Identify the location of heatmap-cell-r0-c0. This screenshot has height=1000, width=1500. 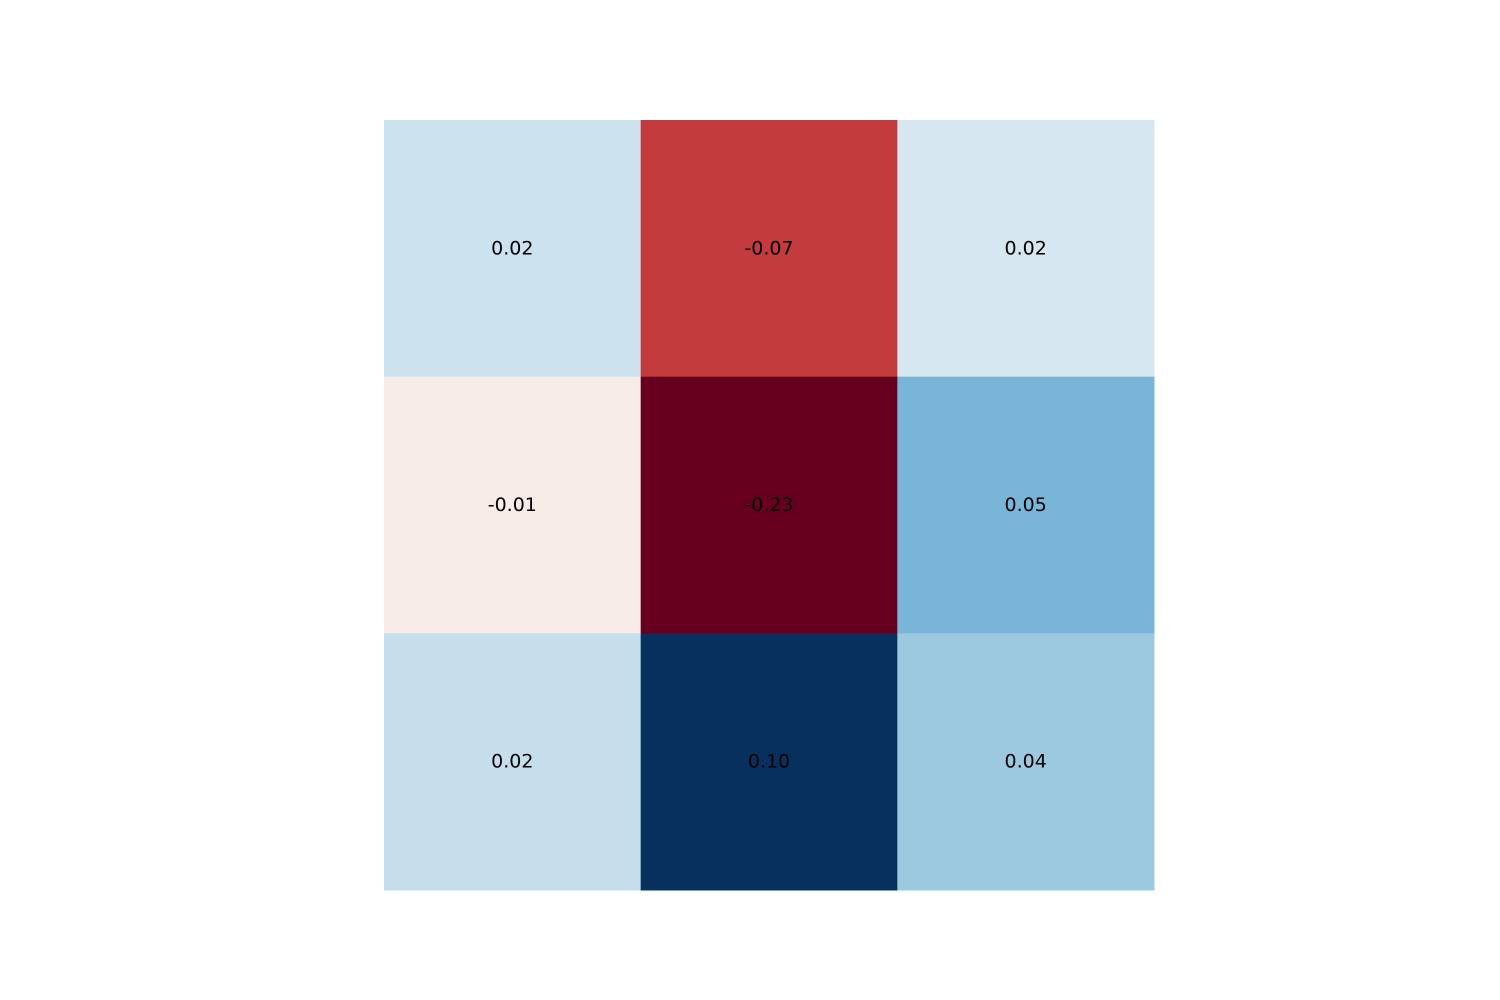
(513, 249).